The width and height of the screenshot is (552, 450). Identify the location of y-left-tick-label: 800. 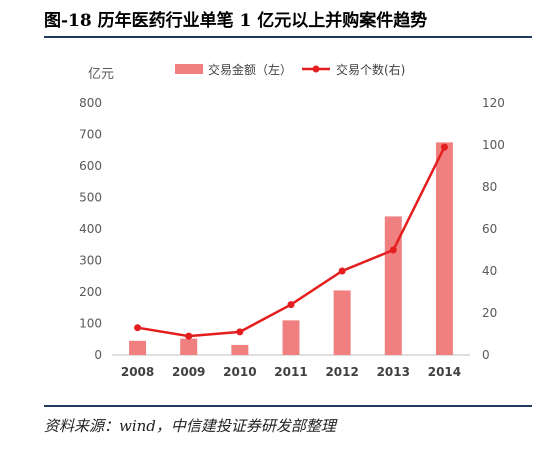
(90, 103).